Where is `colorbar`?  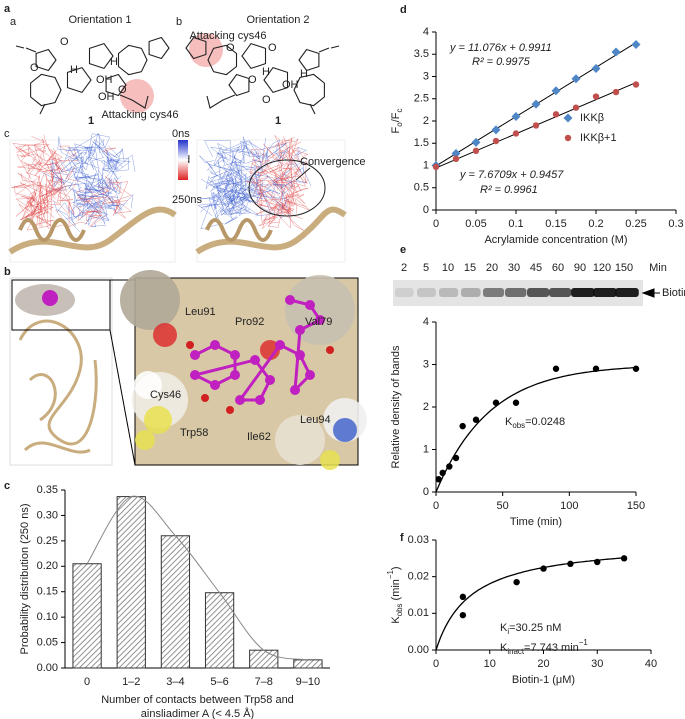 colorbar is located at coordinates (183, 160).